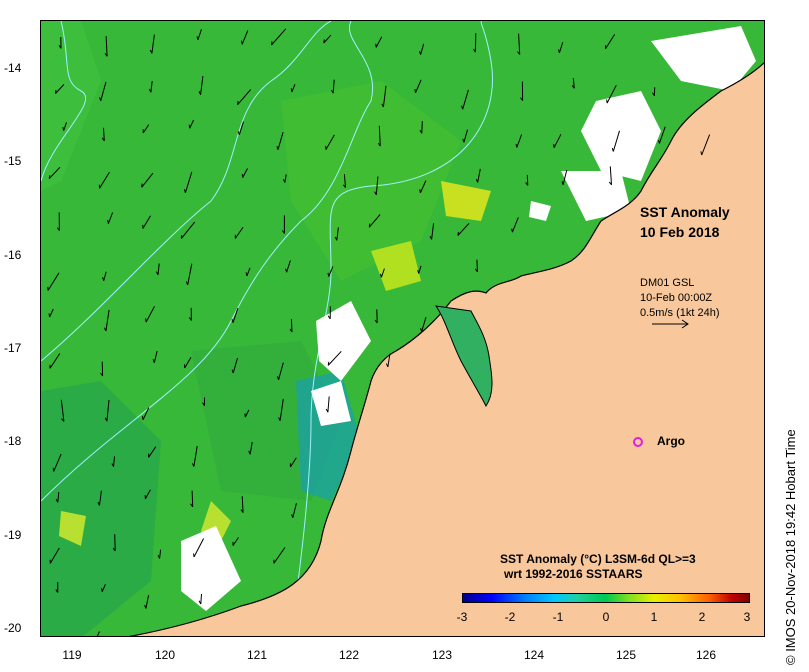  What do you see at coordinates (13, 535) in the screenshot?
I see `lat-tick-label: -19` at bounding box center [13, 535].